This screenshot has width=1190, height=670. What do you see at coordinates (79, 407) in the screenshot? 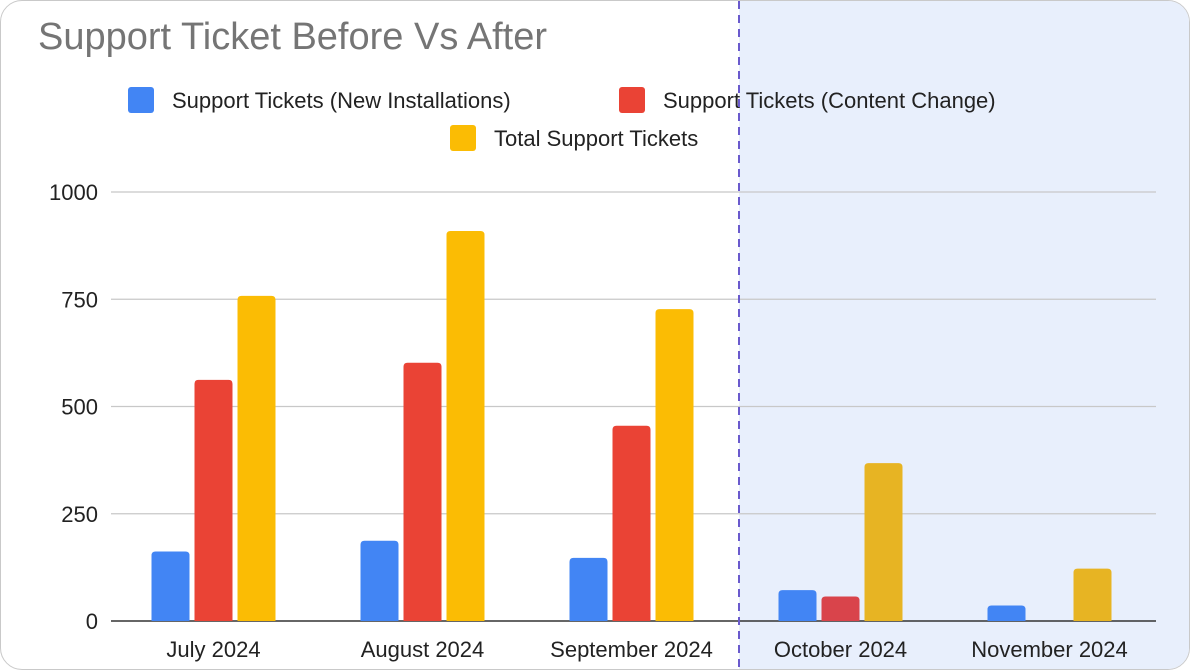
I see `y-tick-label: 500` at bounding box center [79, 407].